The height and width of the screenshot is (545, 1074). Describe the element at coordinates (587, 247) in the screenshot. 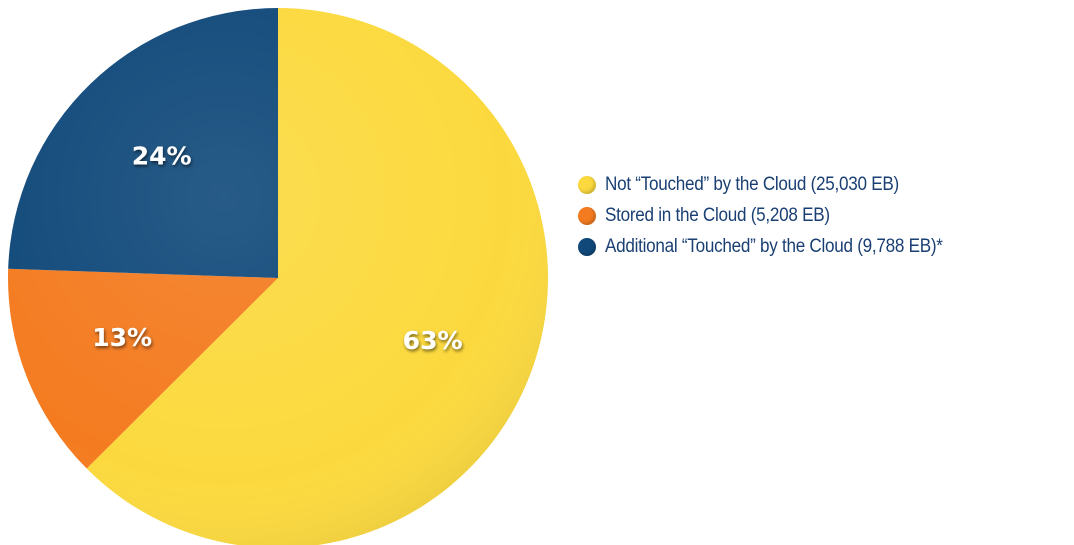

I see `legend-swatch-additional-touched` at that location.